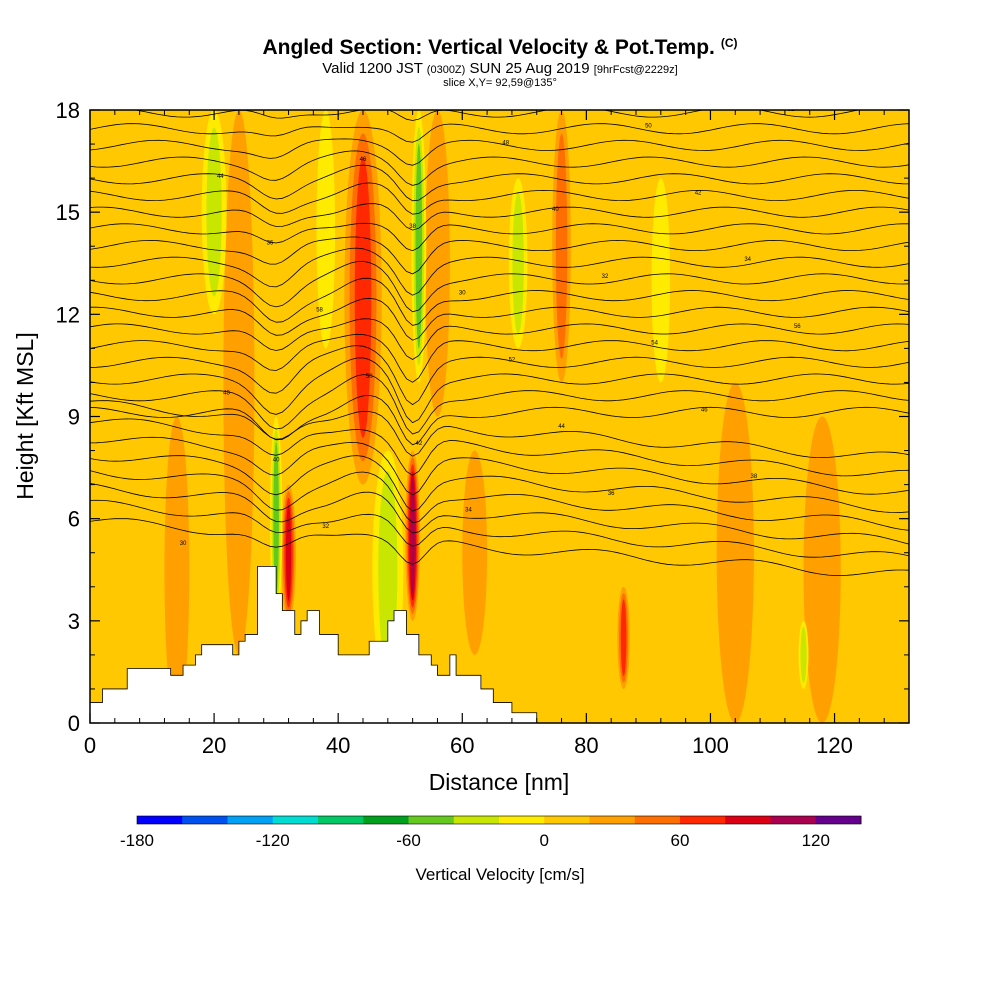 Image resolution: width=1000 pixels, height=1000 pixels. What do you see at coordinates (834, 745) in the screenshot?
I see `x-tick-label: 120` at bounding box center [834, 745].